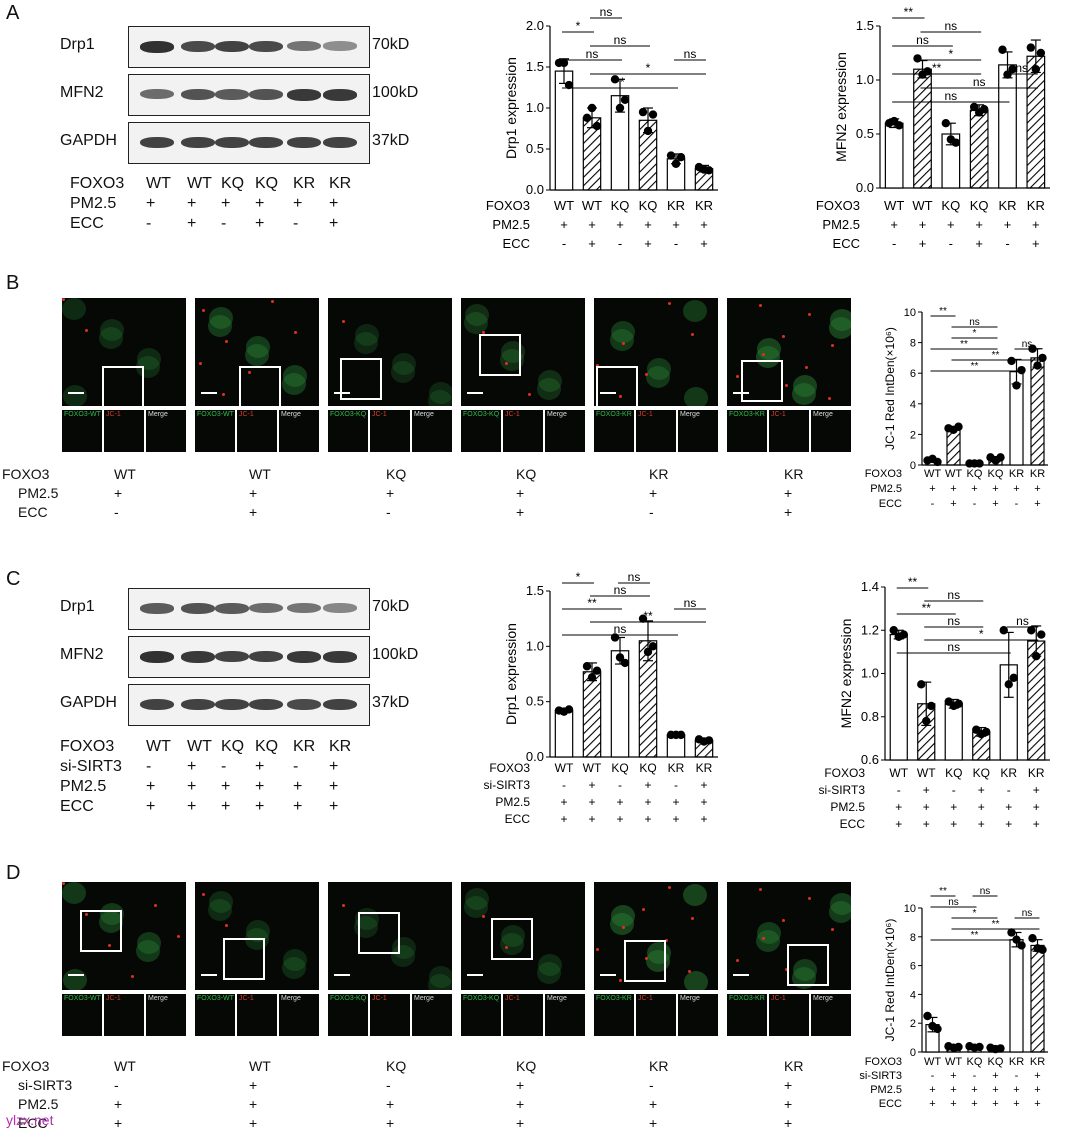  I want to click on blot-row-label: MFN2, so click(82, 92).